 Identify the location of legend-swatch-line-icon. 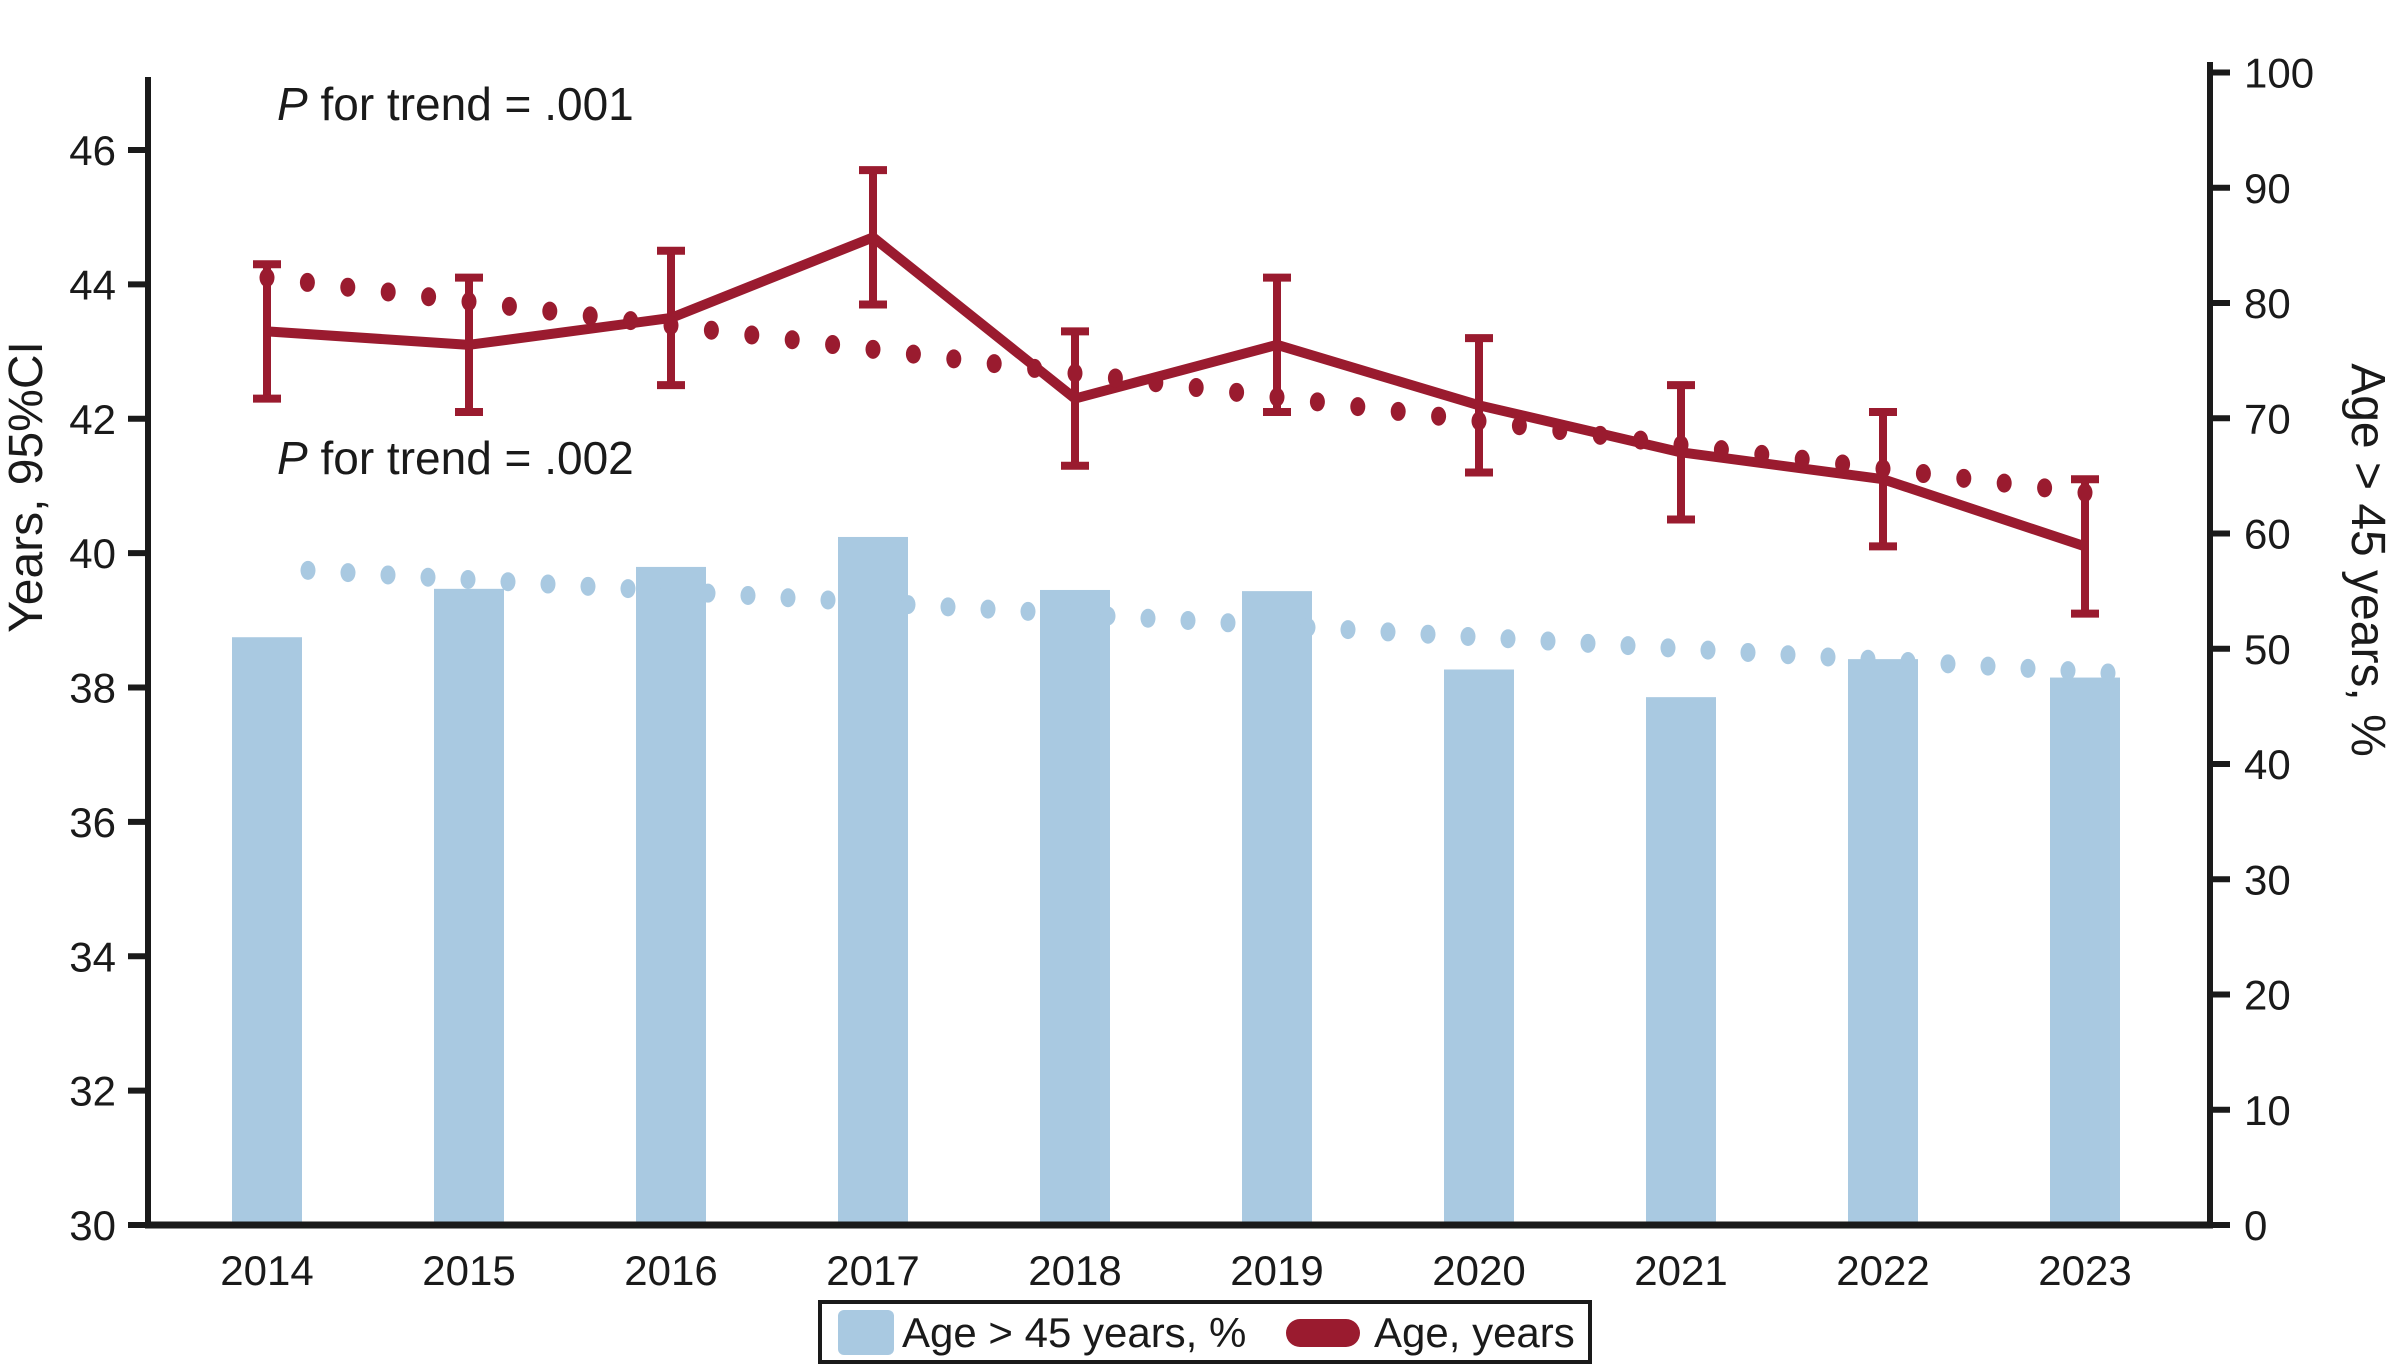
(1323, 1333).